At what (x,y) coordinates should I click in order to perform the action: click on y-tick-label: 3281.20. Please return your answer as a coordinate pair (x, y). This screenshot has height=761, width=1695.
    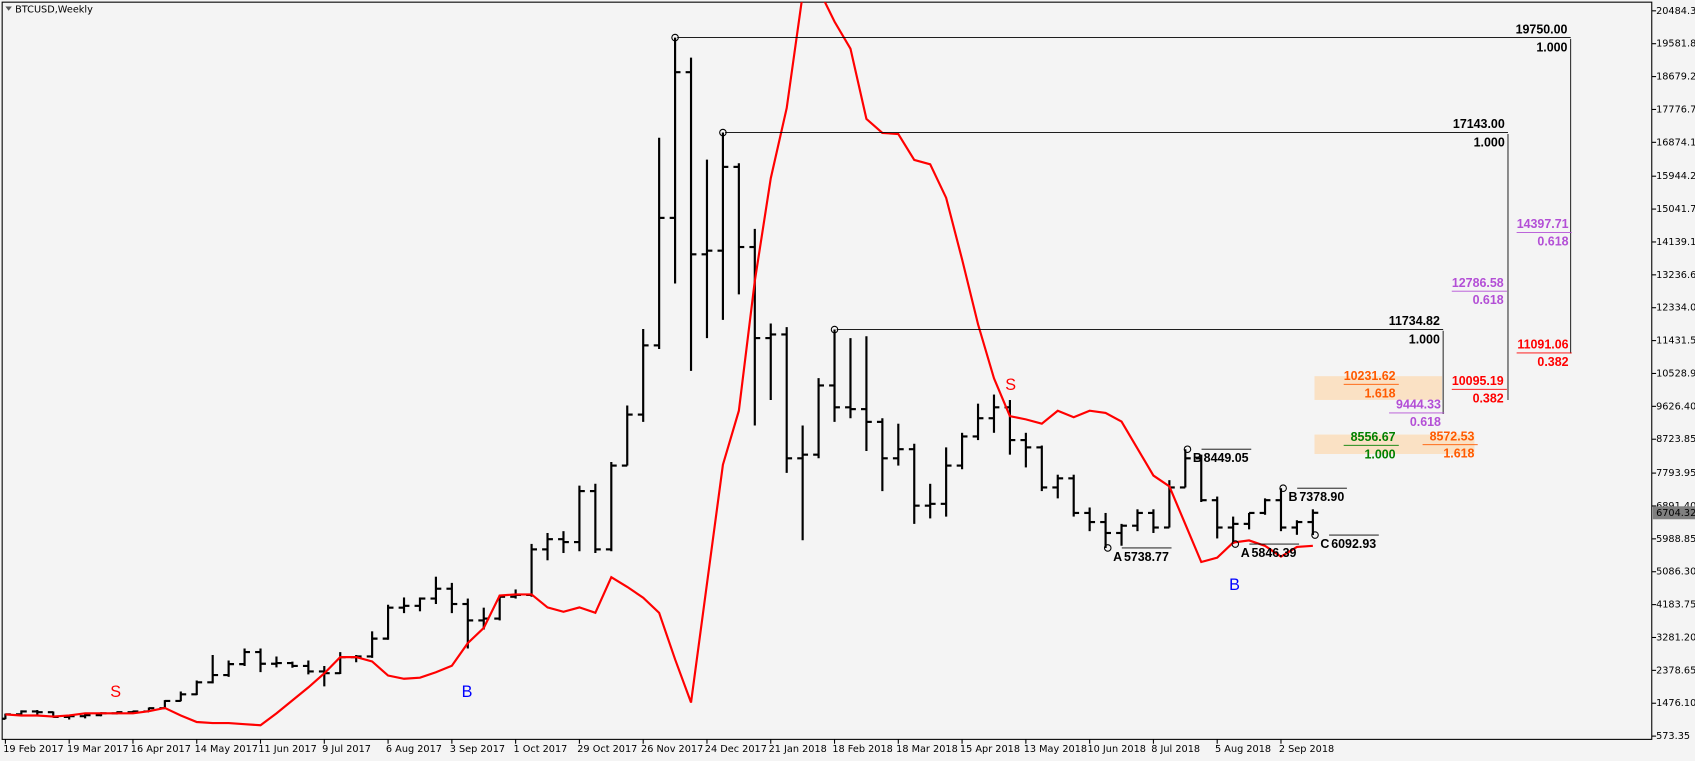
    Looking at the image, I should click on (1675, 637).